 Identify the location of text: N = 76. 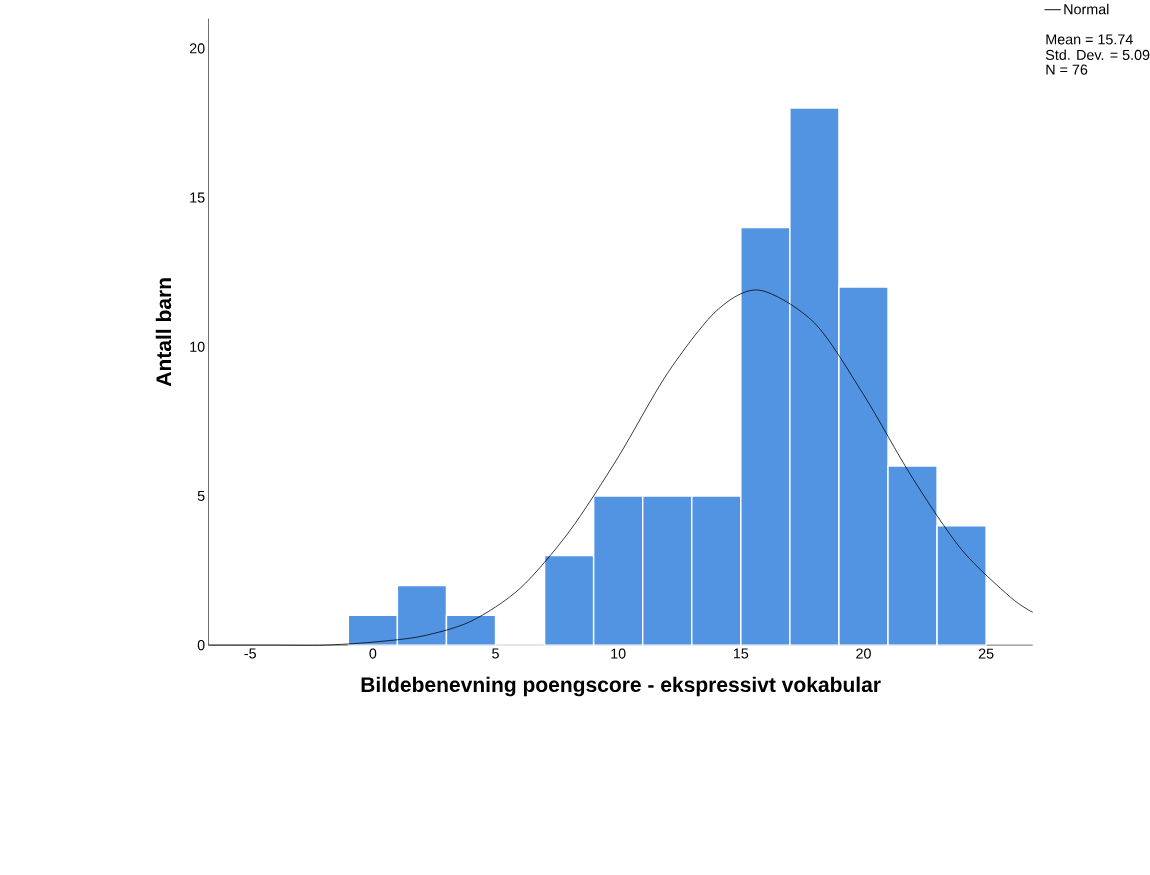
(1067, 69).